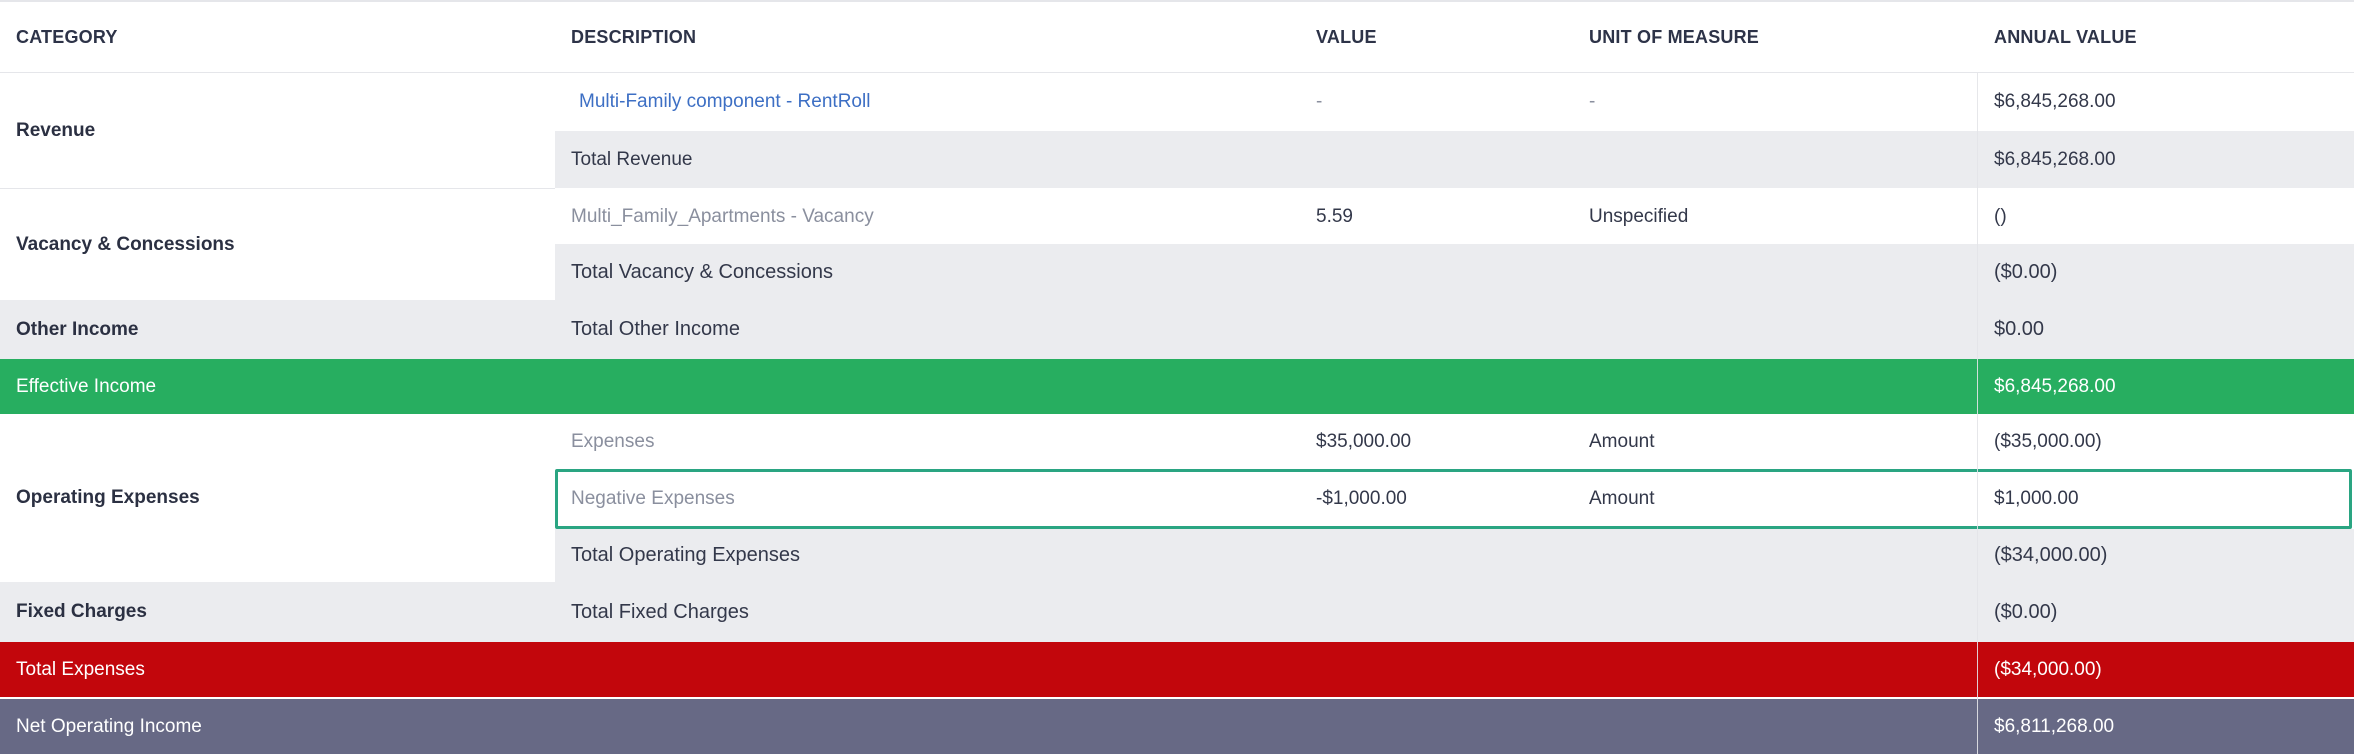  Describe the element at coordinates (1334, 216) in the screenshot. I see `vacancy-value: 5.59` at that location.